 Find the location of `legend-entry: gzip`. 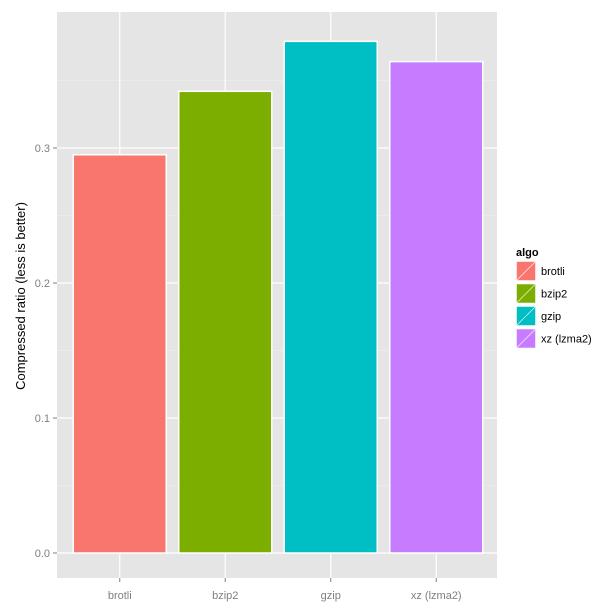

legend-entry: gzip is located at coordinates (538, 316).